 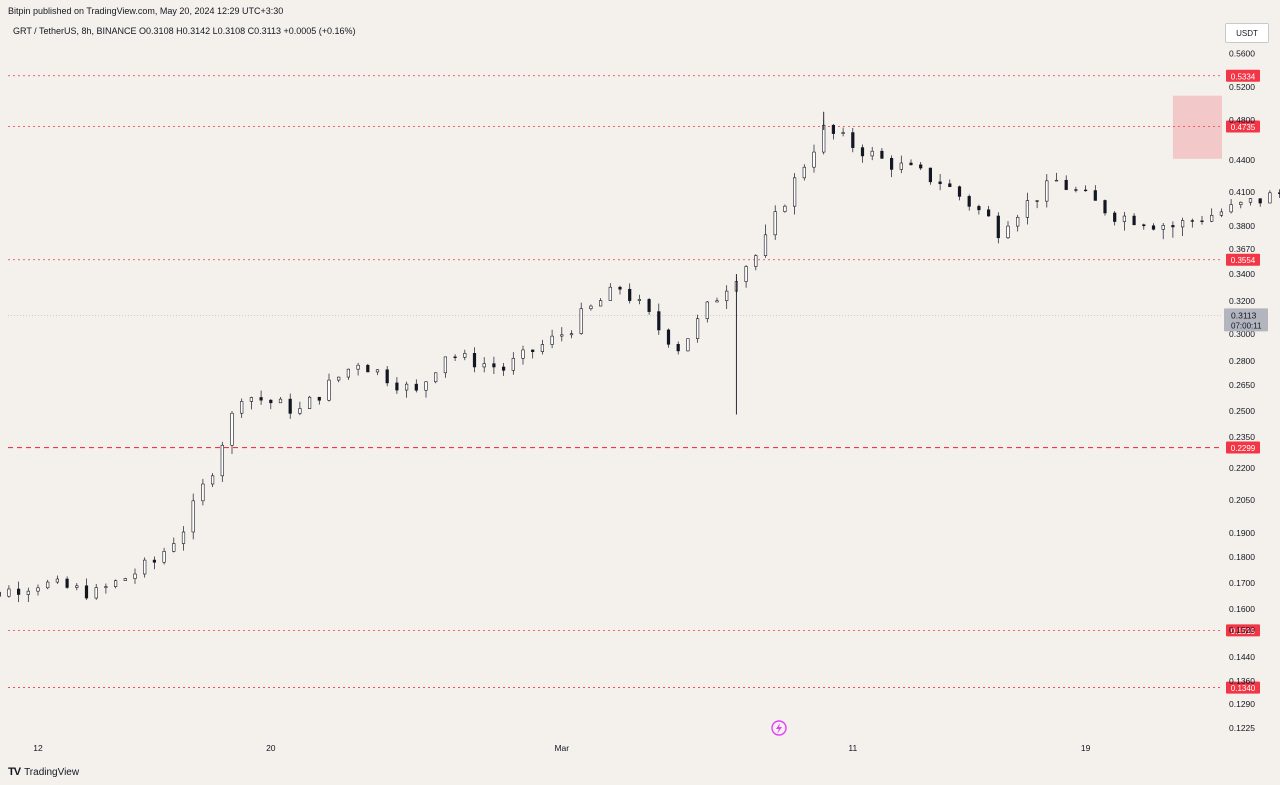 What do you see at coordinates (1247, 33) in the screenshot?
I see `currency-unit-button: USDT` at bounding box center [1247, 33].